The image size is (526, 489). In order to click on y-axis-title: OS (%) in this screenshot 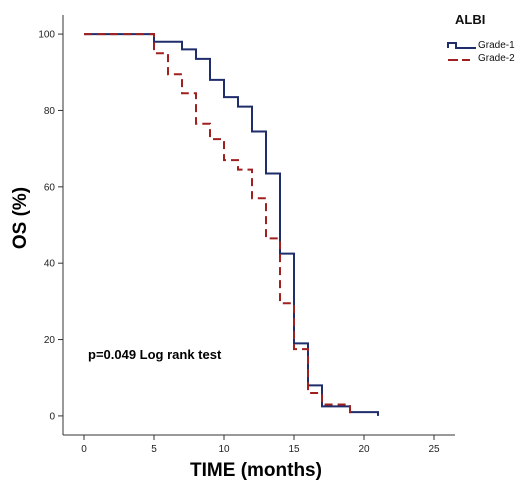, I will do `click(20, 218)`.